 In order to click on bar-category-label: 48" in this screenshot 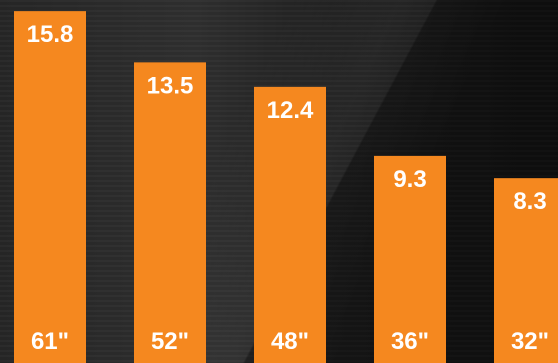, I will do `click(290, 341)`.